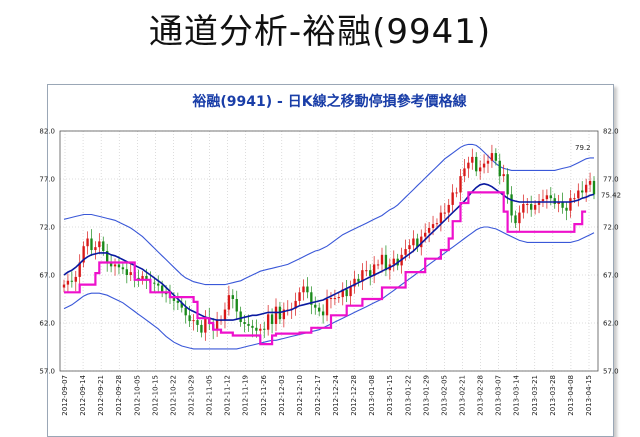  I want to click on x-tick-label: 2013-01-08, so click(372, 395).